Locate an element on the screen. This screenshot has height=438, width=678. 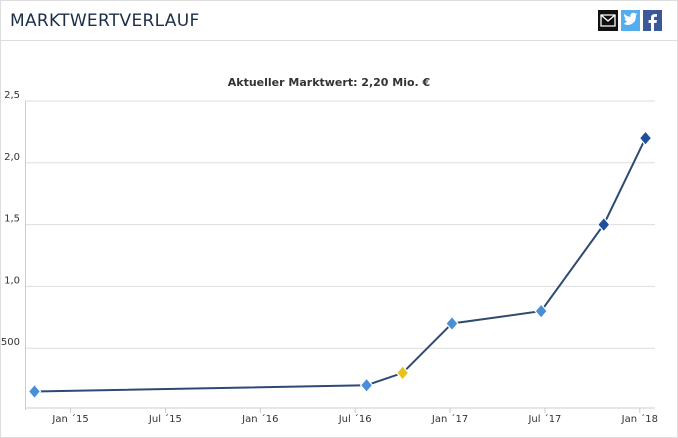
y-tick-label: 2,0 is located at coordinates (12, 157).